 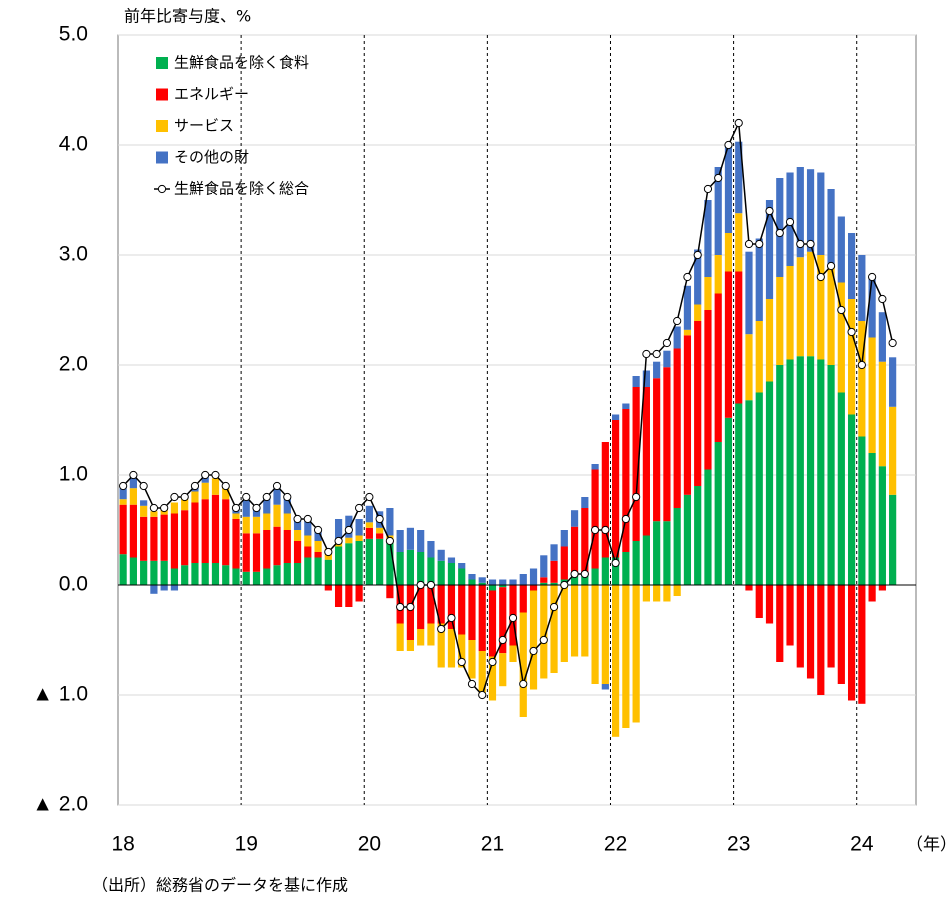 What do you see at coordinates (241, 189) in the screenshot?
I see `legend-label: 生鮮食品を除く総合` at bounding box center [241, 189].